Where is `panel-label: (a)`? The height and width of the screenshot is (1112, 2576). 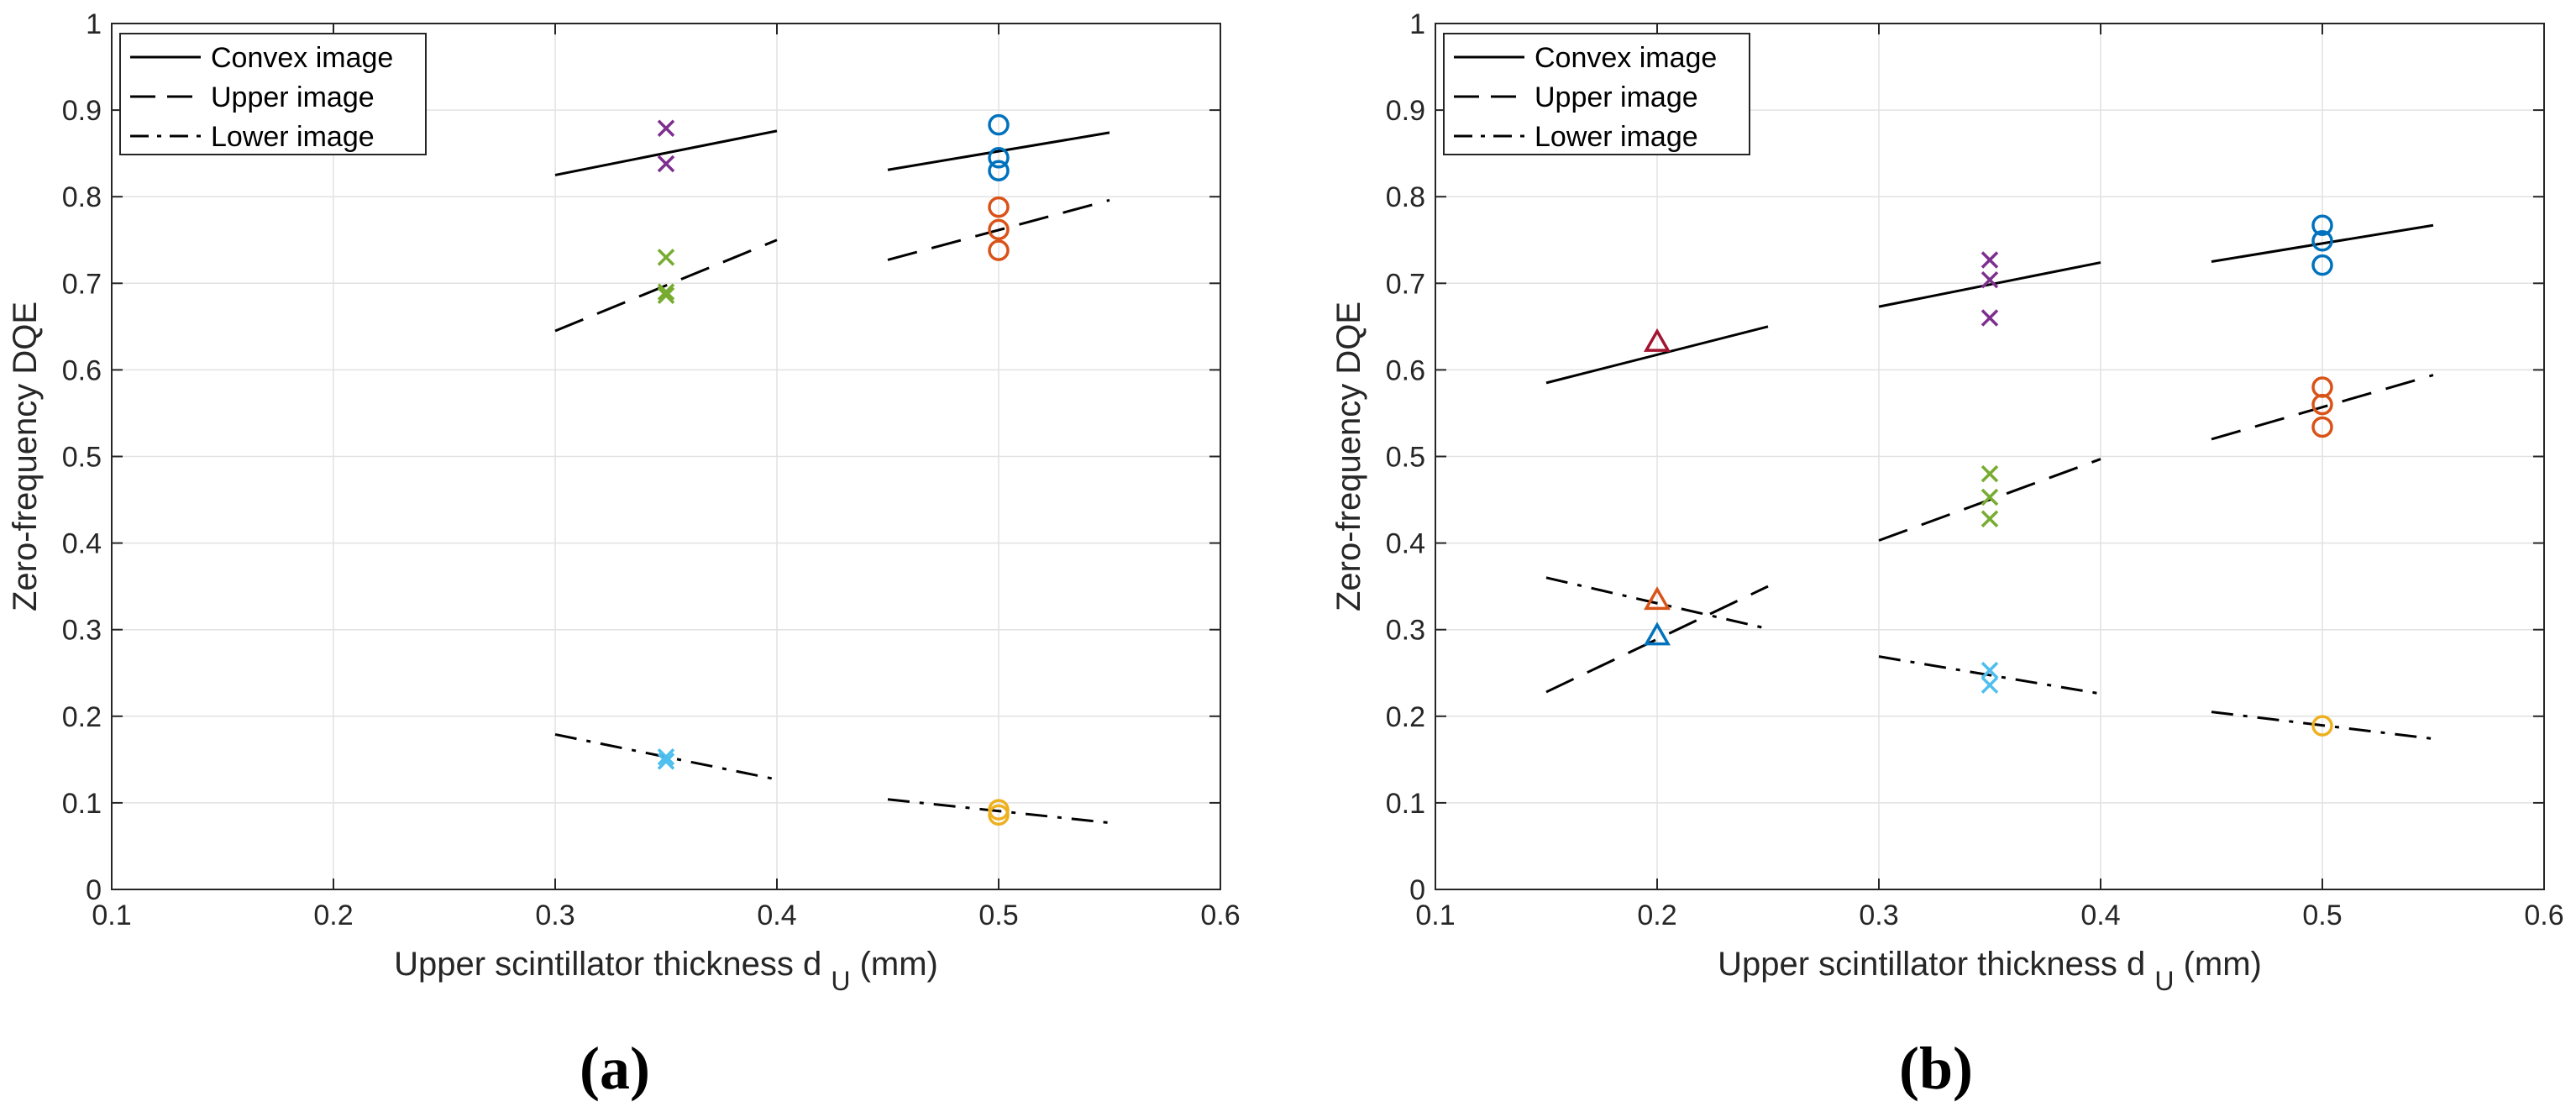 panel-label: (a) is located at coordinates (615, 1068).